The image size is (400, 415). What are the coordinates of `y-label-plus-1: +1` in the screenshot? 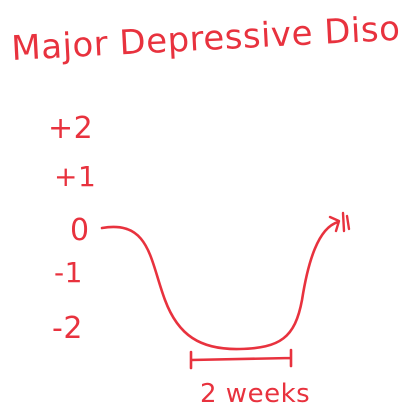 It's located at (75, 176).